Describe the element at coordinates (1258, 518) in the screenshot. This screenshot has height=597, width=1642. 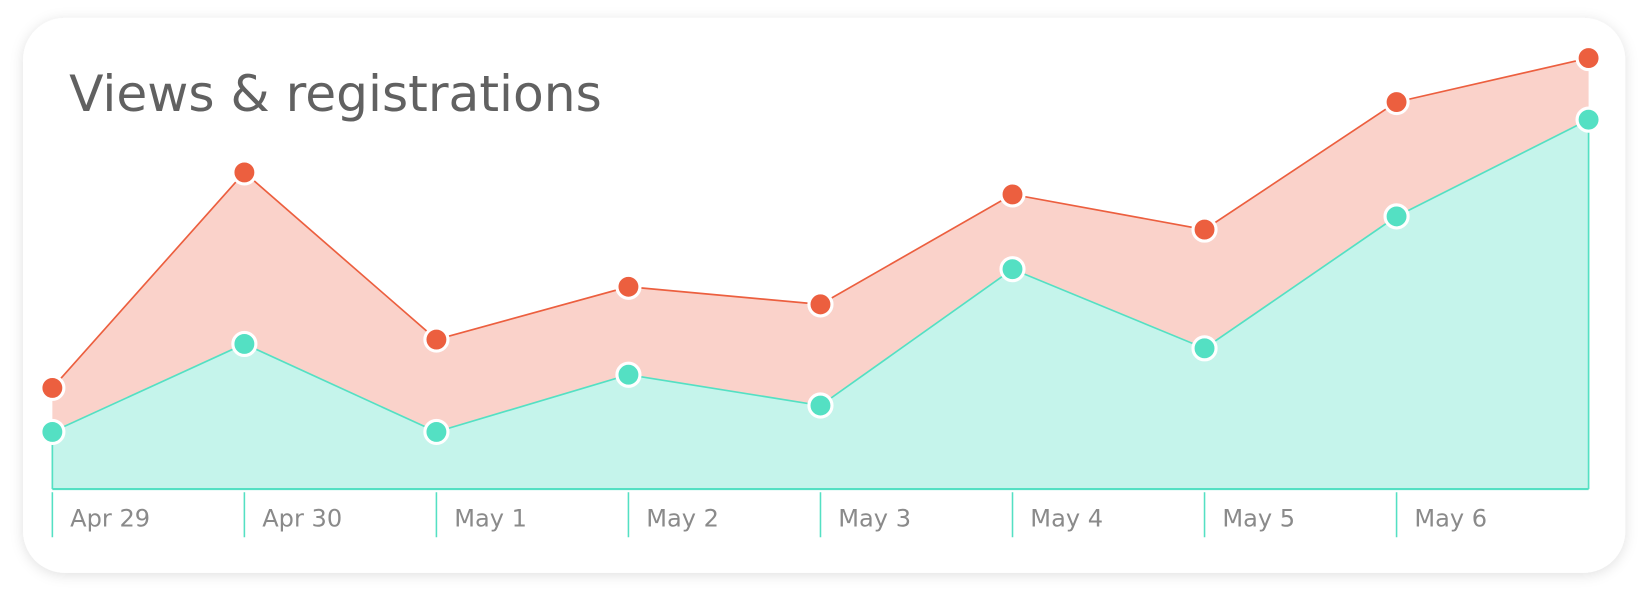
I see `x-tick-label: May 5` at that location.